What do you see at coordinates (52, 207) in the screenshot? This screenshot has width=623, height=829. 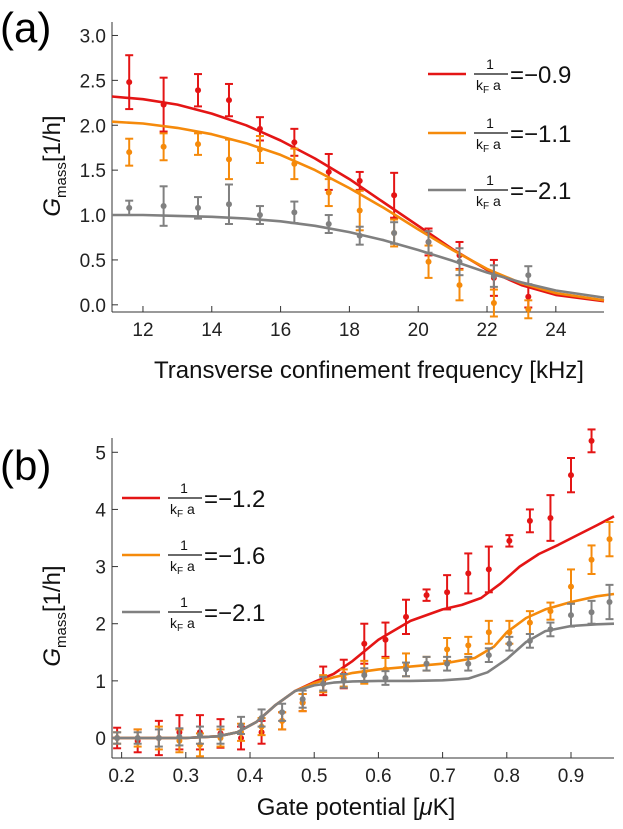 I see `panel-a-y-label-main: G` at bounding box center [52, 207].